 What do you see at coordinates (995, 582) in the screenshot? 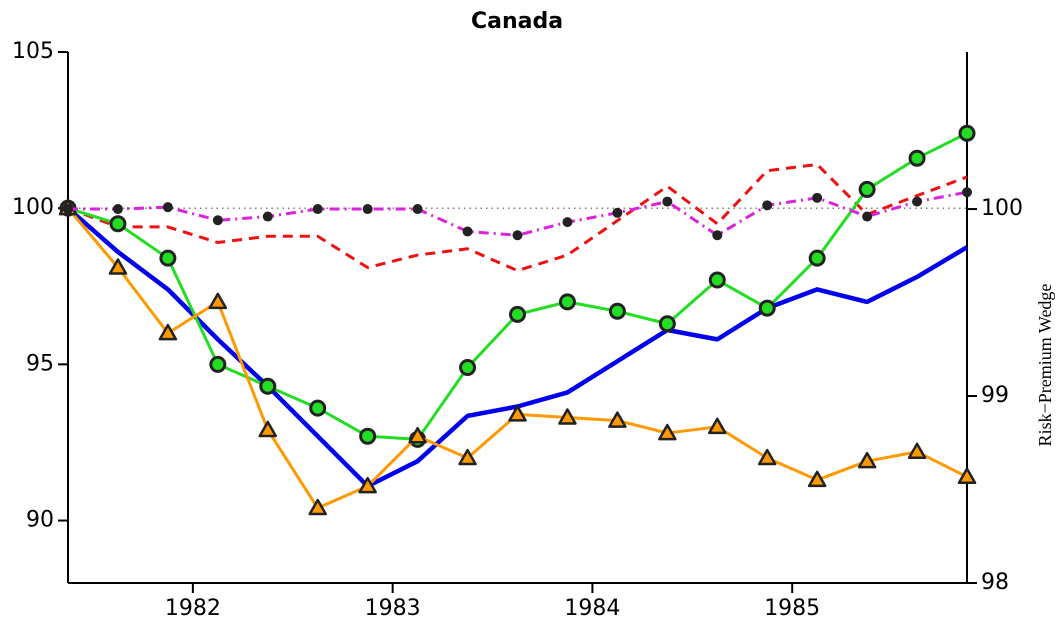
I see `y2-tick-label: 98` at bounding box center [995, 582].